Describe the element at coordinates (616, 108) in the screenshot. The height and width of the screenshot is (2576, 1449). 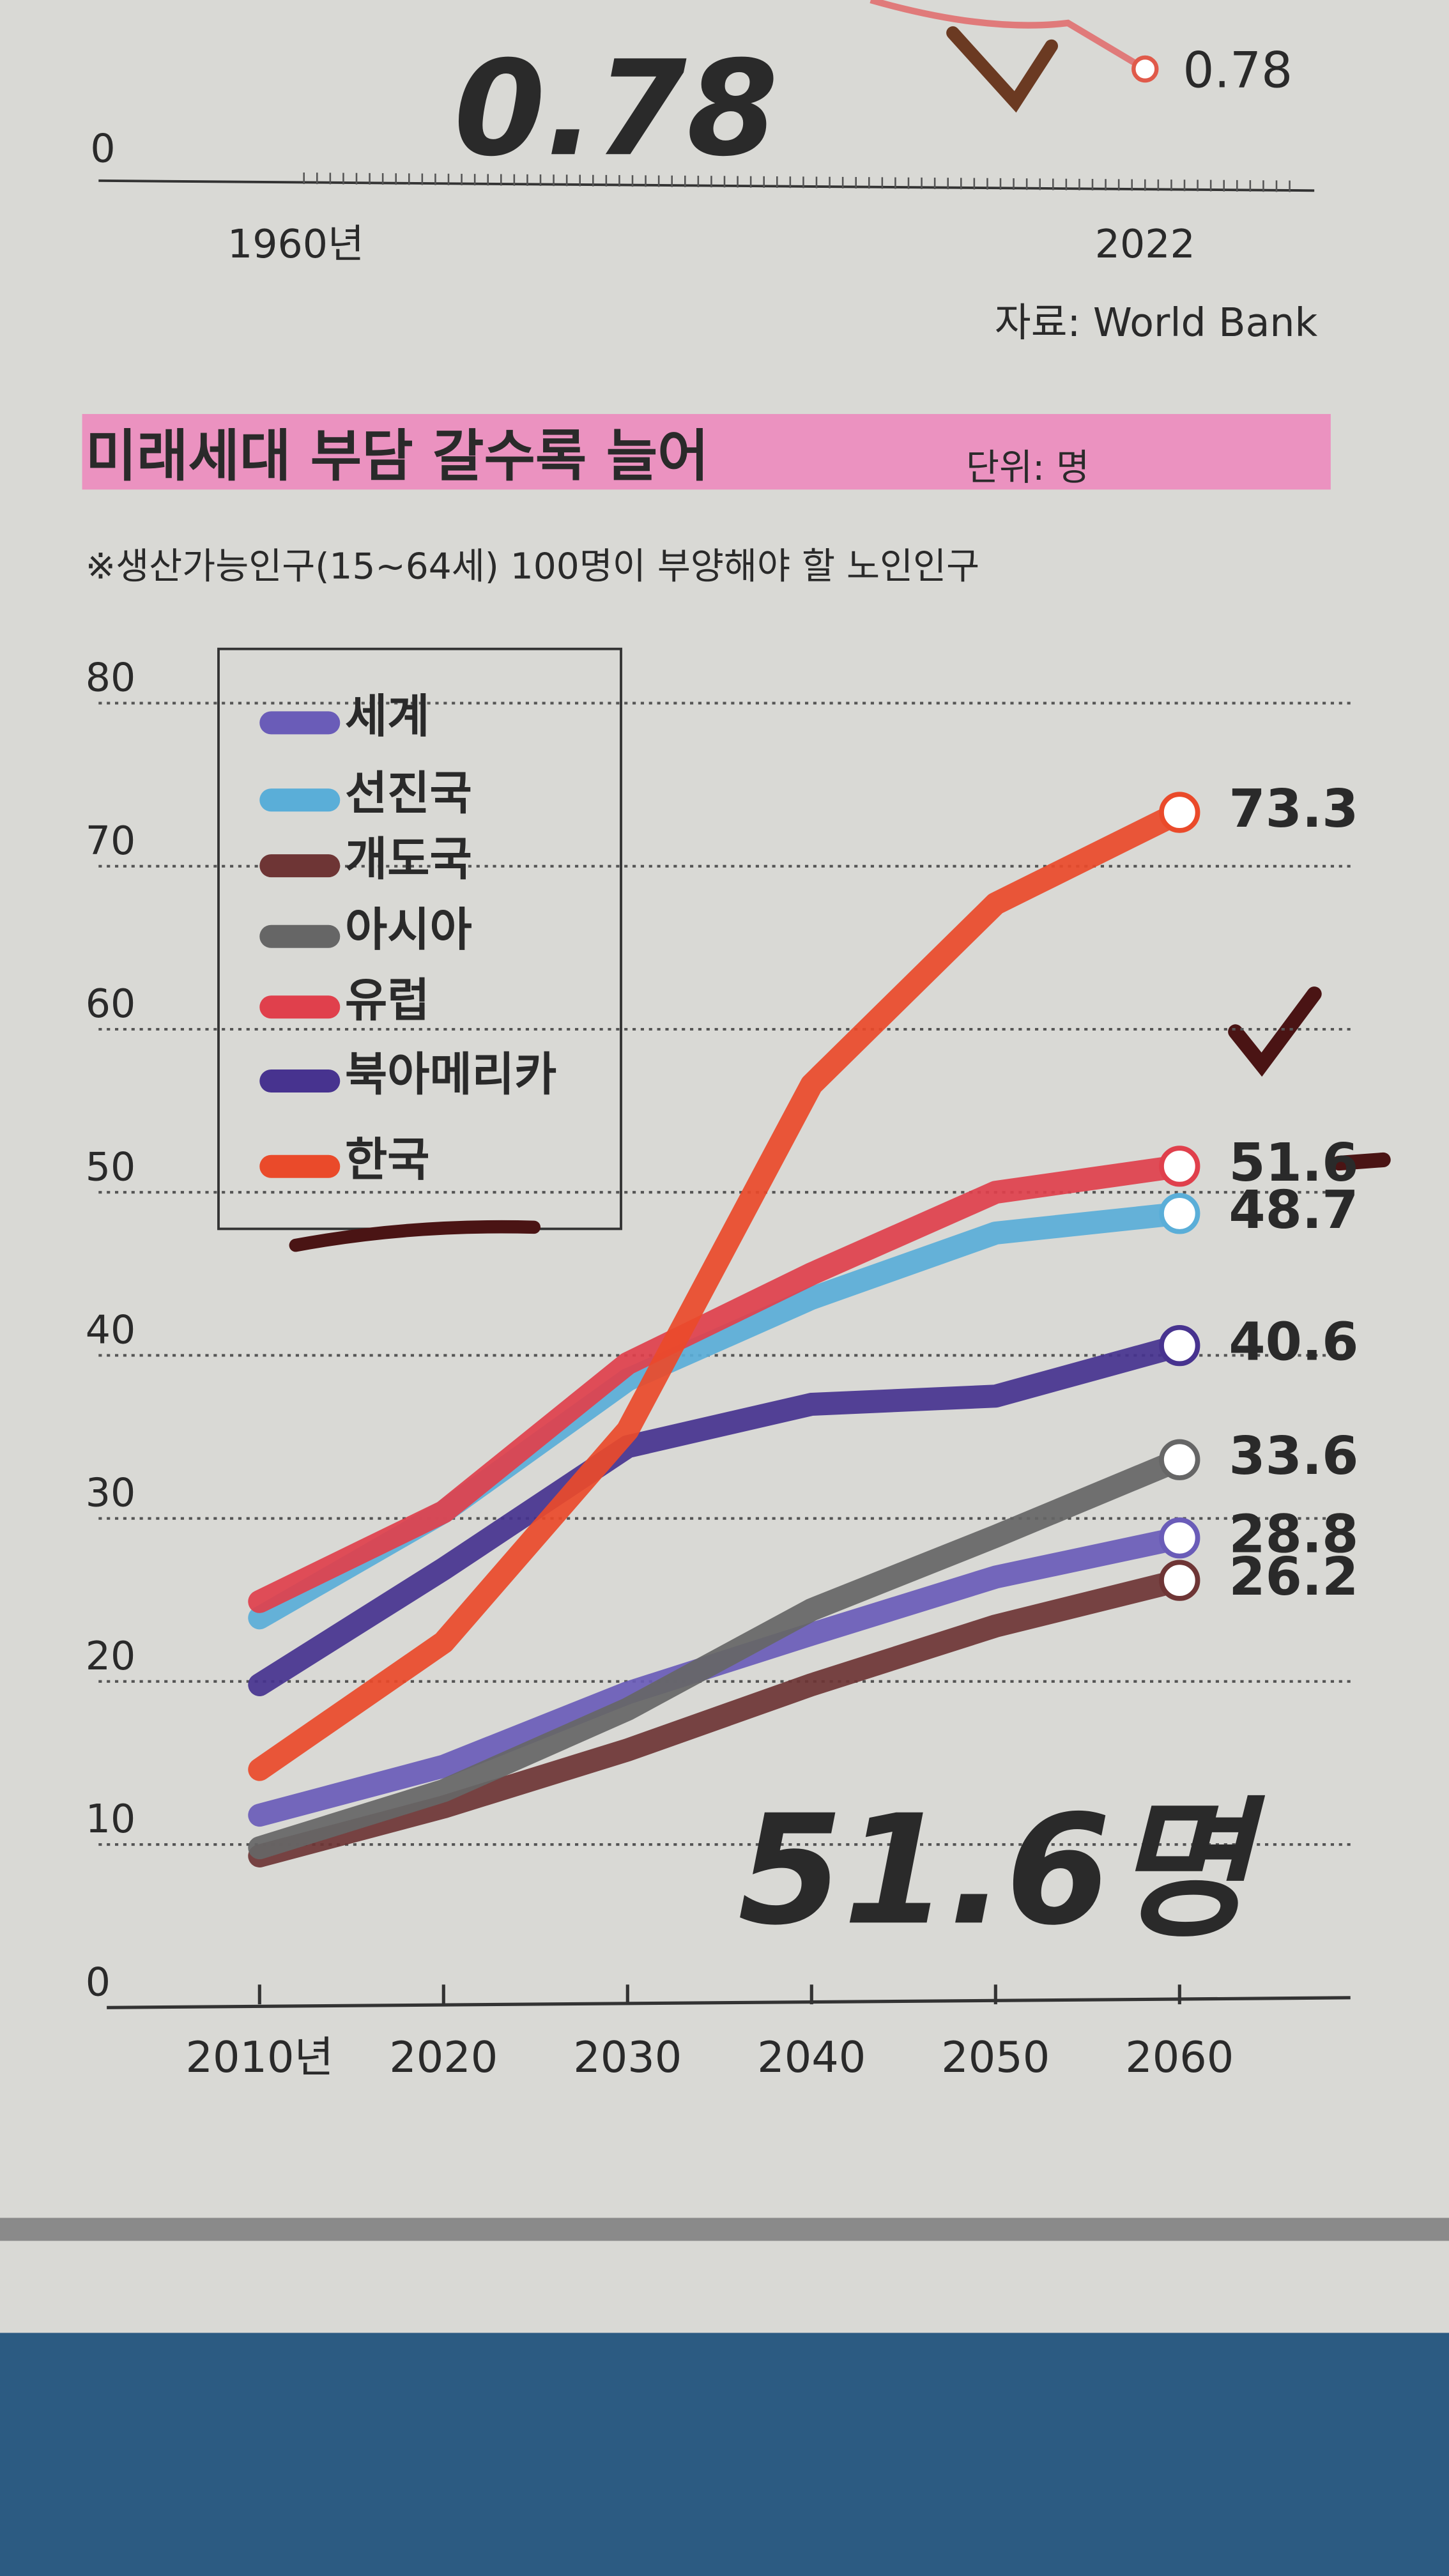
I see `handwritten-note: 0.78` at that location.